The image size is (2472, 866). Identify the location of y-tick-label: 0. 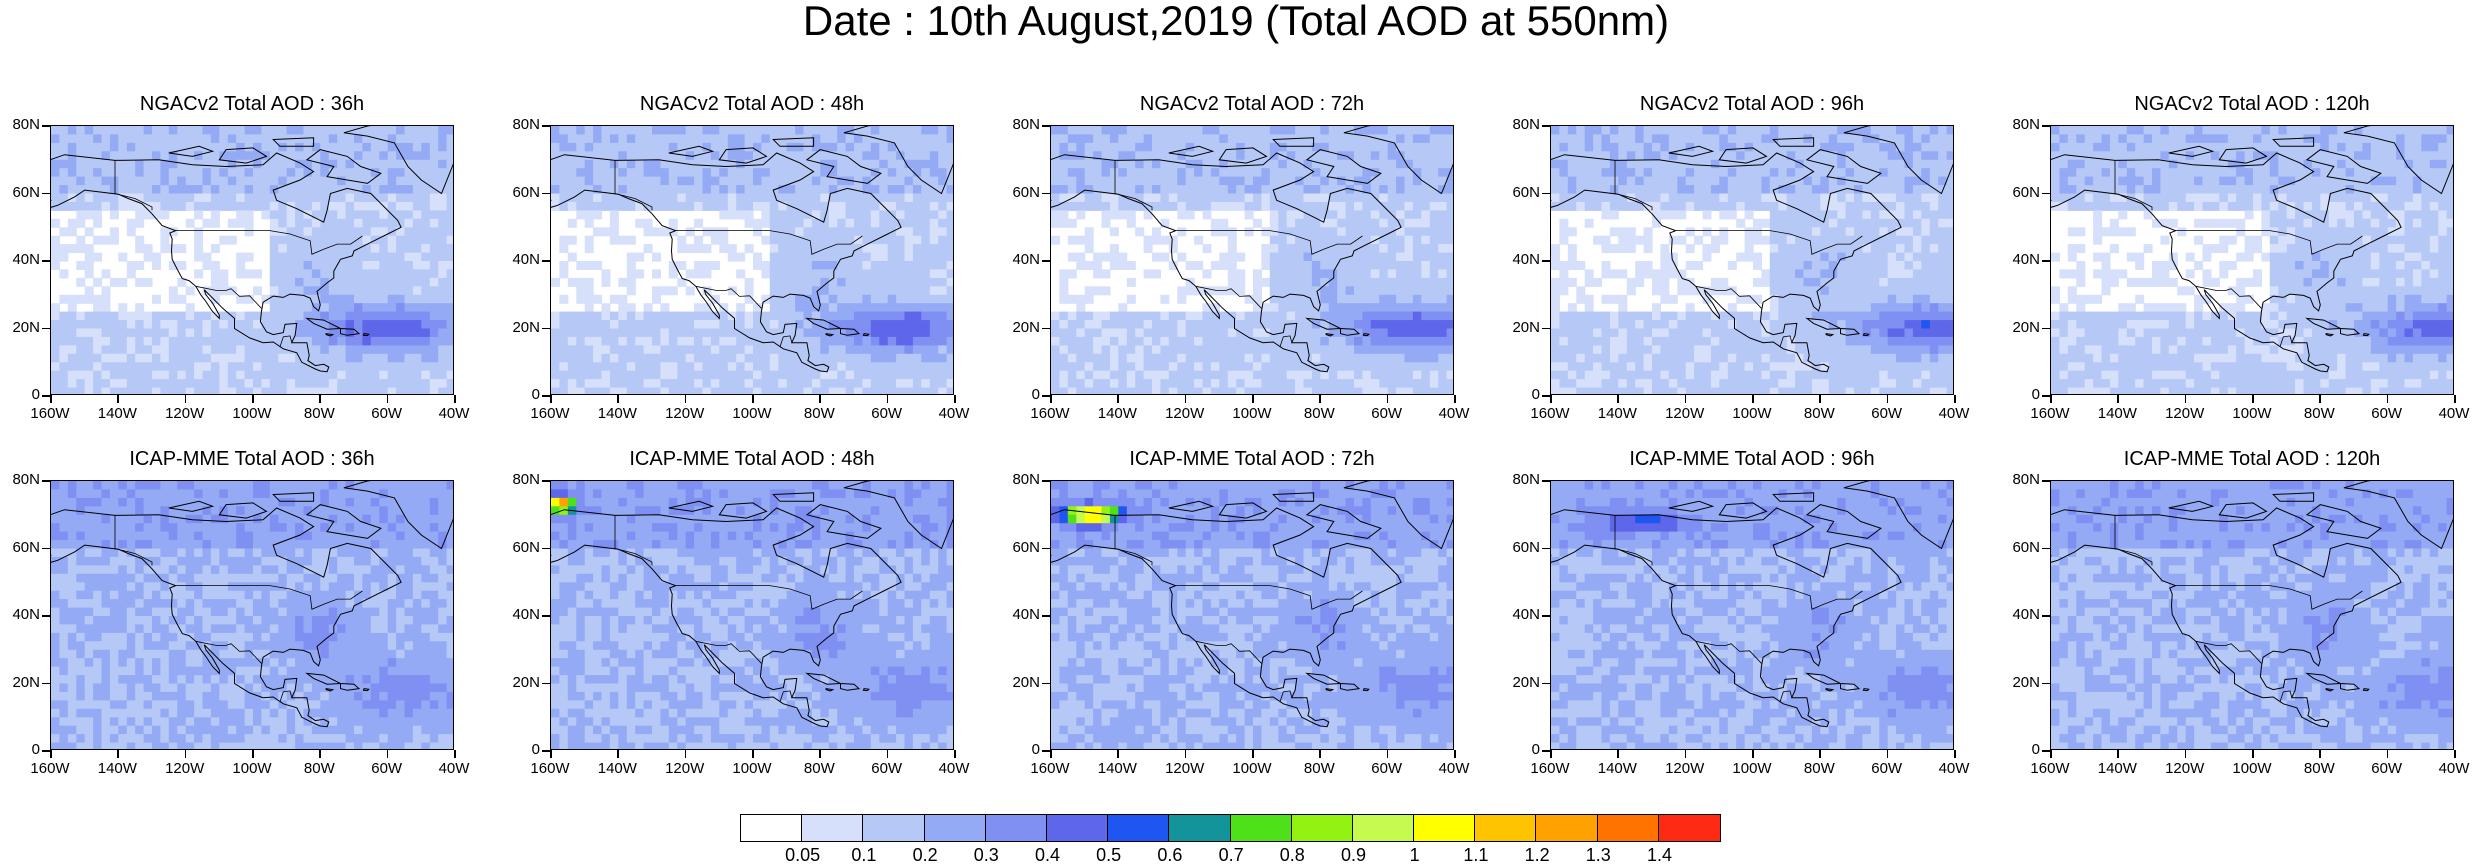
(1520, 749).